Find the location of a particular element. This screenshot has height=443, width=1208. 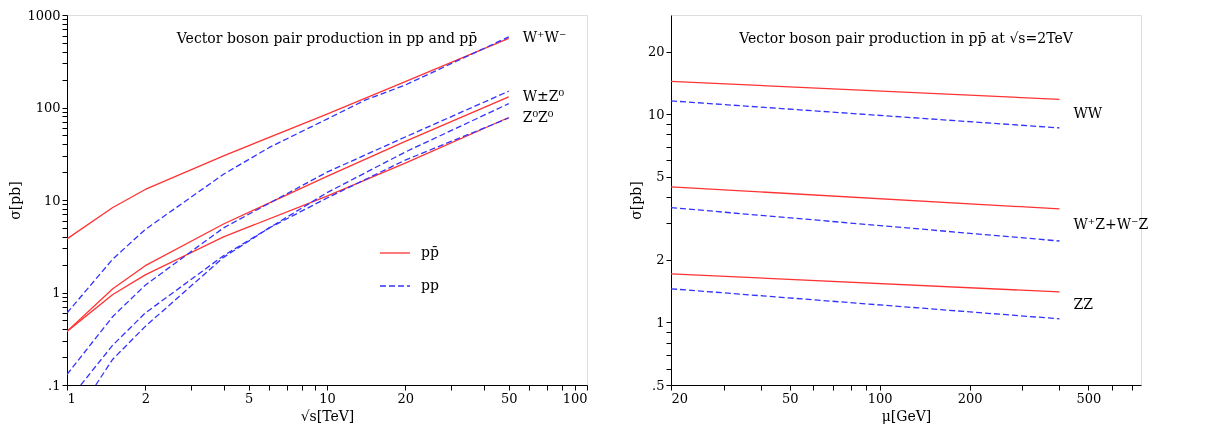

x-tick-label: 5 is located at coordinates (249, 398).